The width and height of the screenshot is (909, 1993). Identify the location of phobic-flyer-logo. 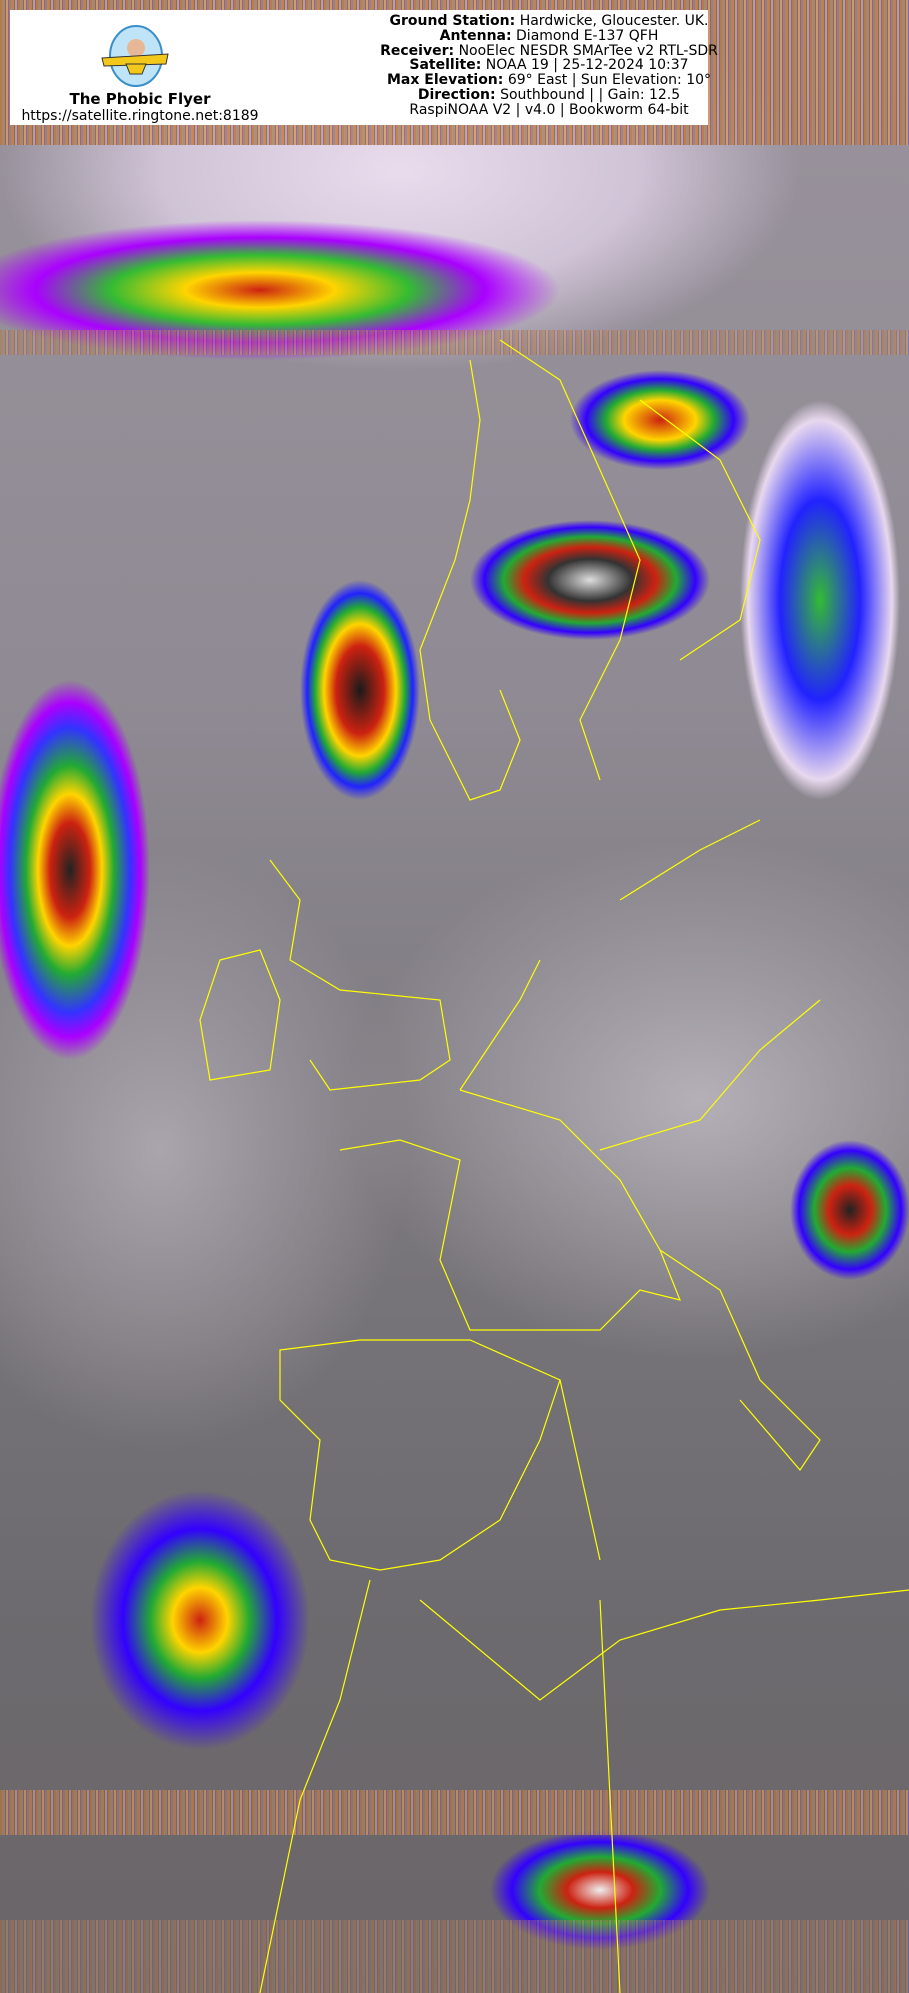
(135, 56).